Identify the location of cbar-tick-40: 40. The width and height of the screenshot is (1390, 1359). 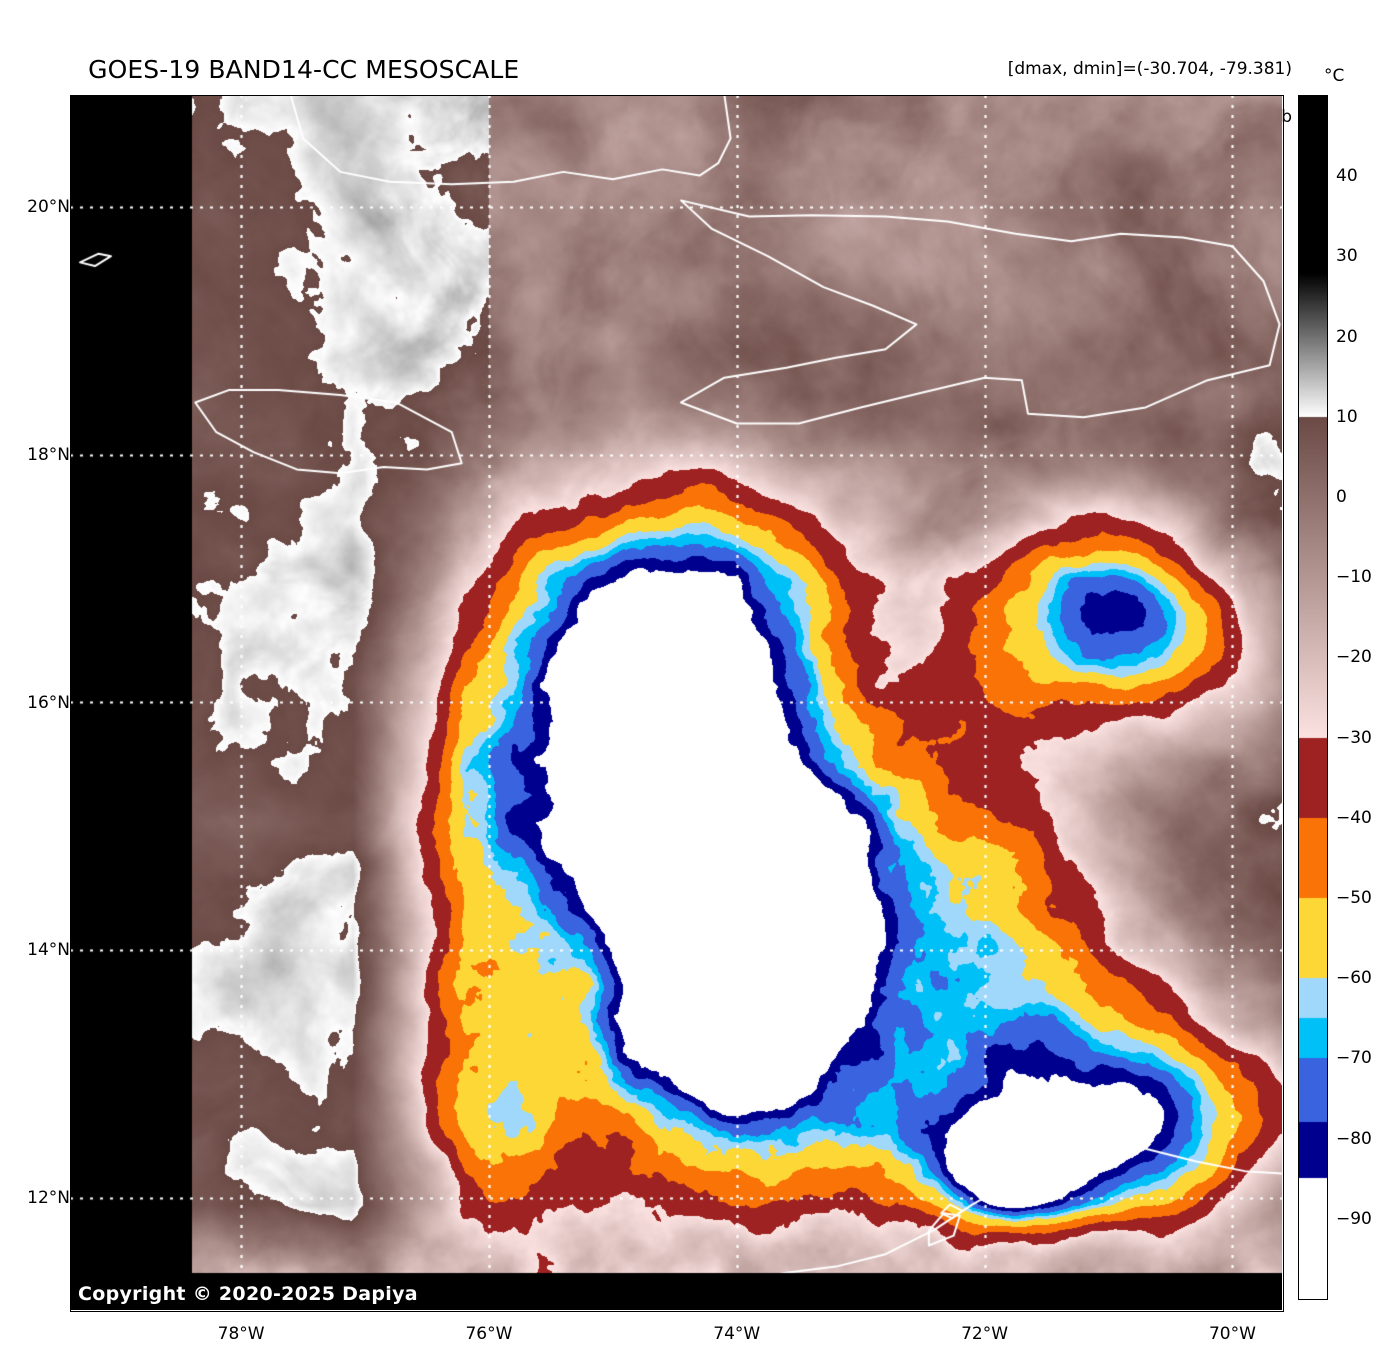
(1347, 176).